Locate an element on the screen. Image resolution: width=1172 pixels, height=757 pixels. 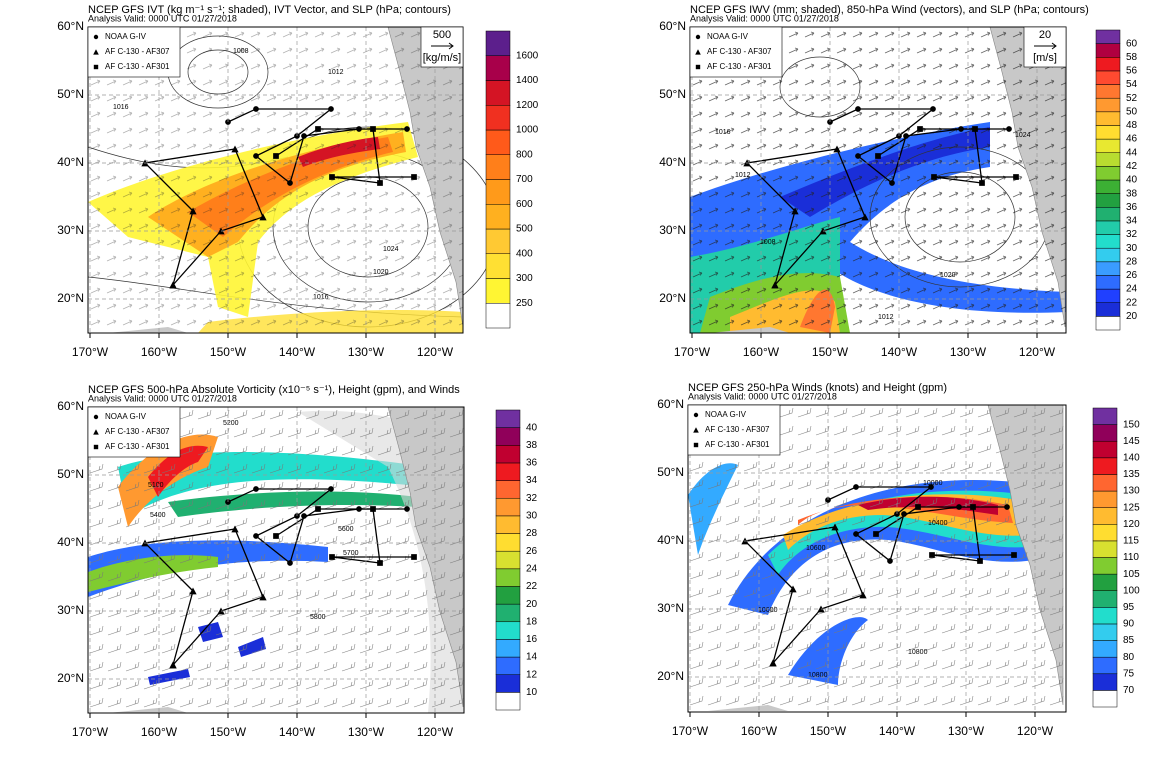
colorbar-label: 80 is located at coordinates (1129, 657).